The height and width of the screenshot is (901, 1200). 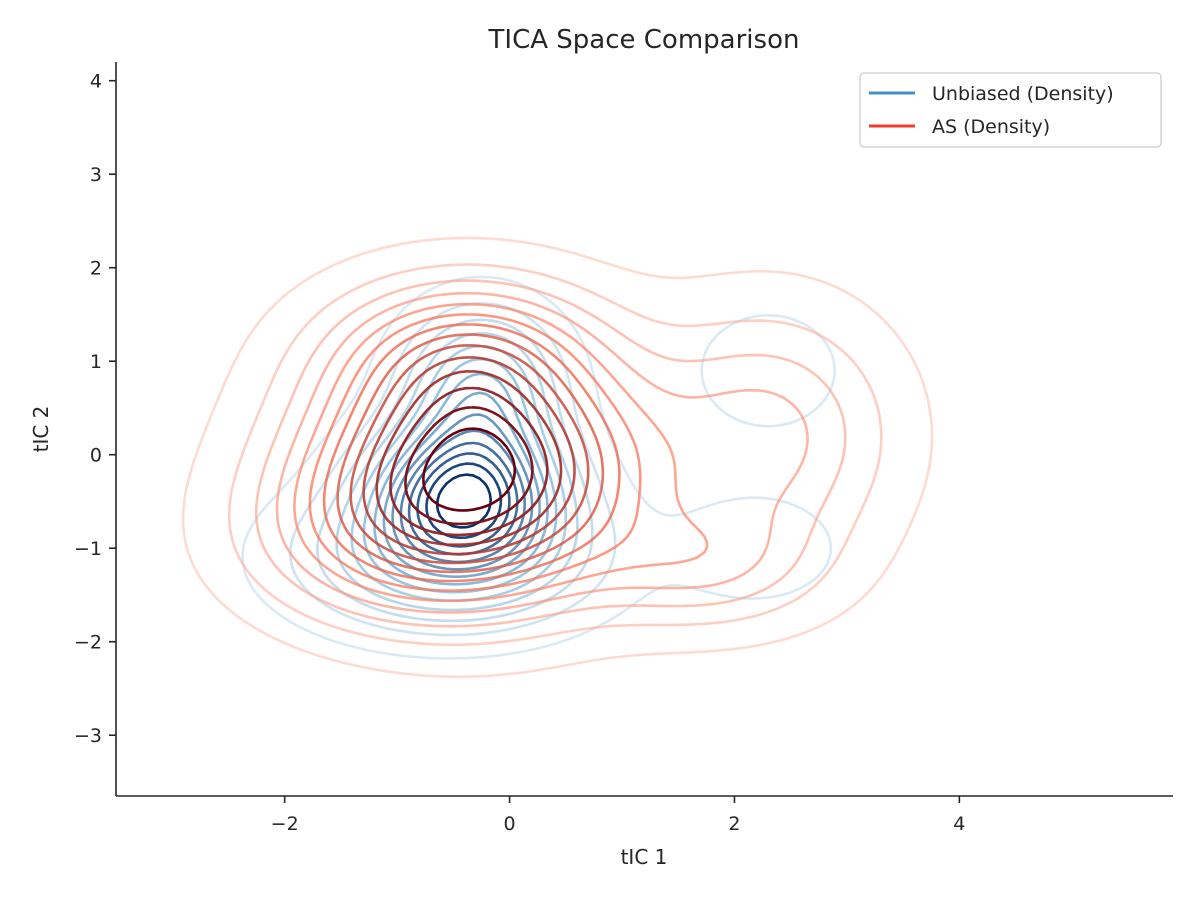 I want to click on y-axis-ticks: −3 −2 −1 0 1 2 3 4, so click(x=95, y=409).